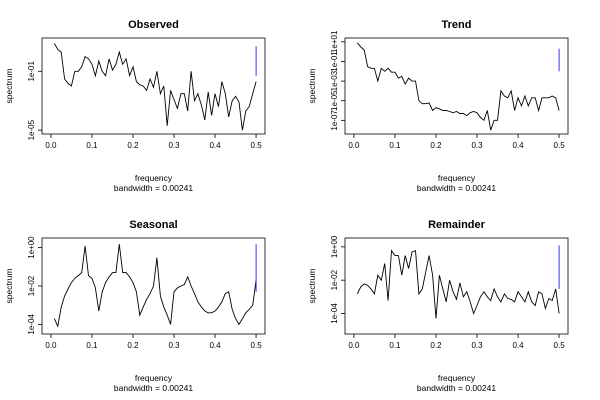 This screenshot has height=400, width=600. What do you see at coordinates (334, 120) in the screenshot?
I see `y-tick-label: 1e-07` at bounding box center [334, 120].